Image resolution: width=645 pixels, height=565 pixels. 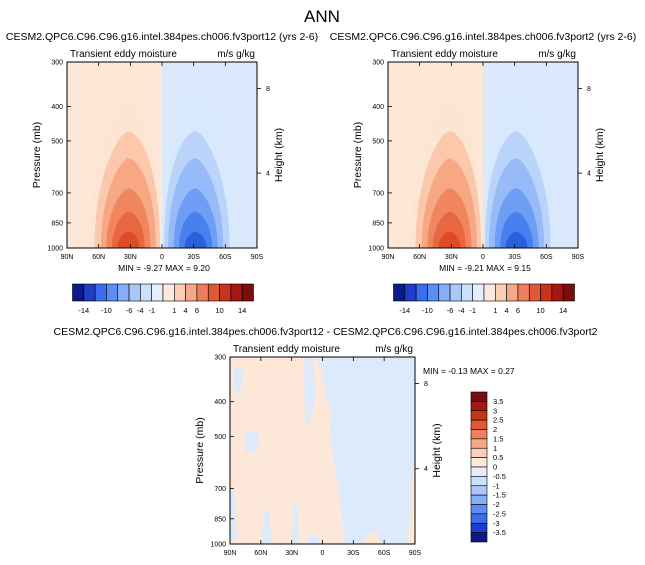 What do you see at coordinates (540, 310) in the screenshot?
I see `colorbar-label: 10` at bounding box center [540, 310].